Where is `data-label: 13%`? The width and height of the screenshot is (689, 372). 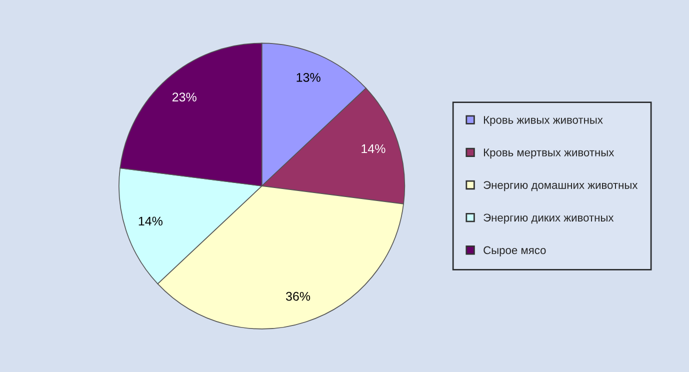 data-label: 13% is located at coordinates (308, 77).